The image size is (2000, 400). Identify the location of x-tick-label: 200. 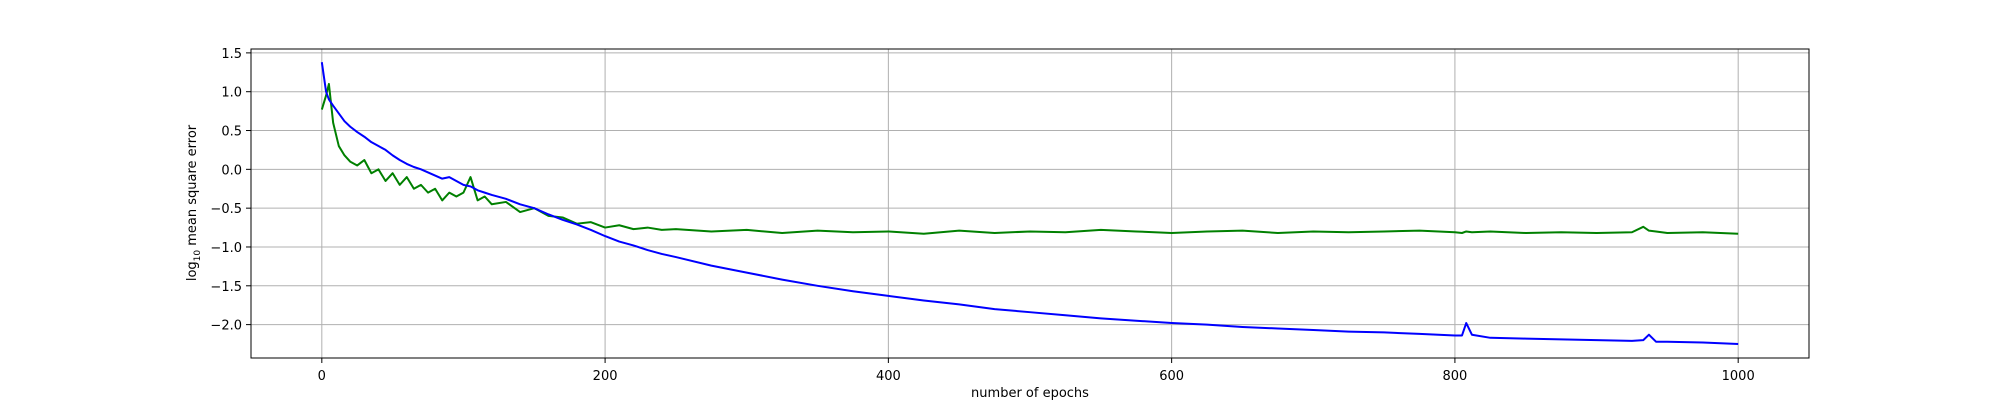
(605, 376).